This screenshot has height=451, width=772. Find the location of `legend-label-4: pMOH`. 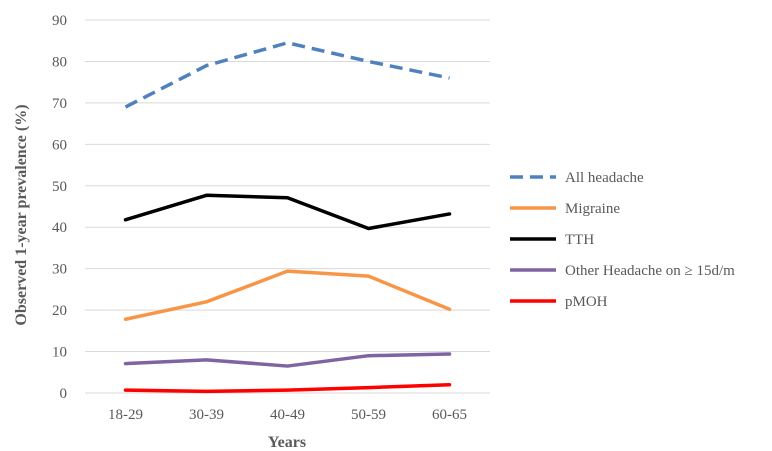

legend-label-4: pMOH is located at coordinates (586, 302).